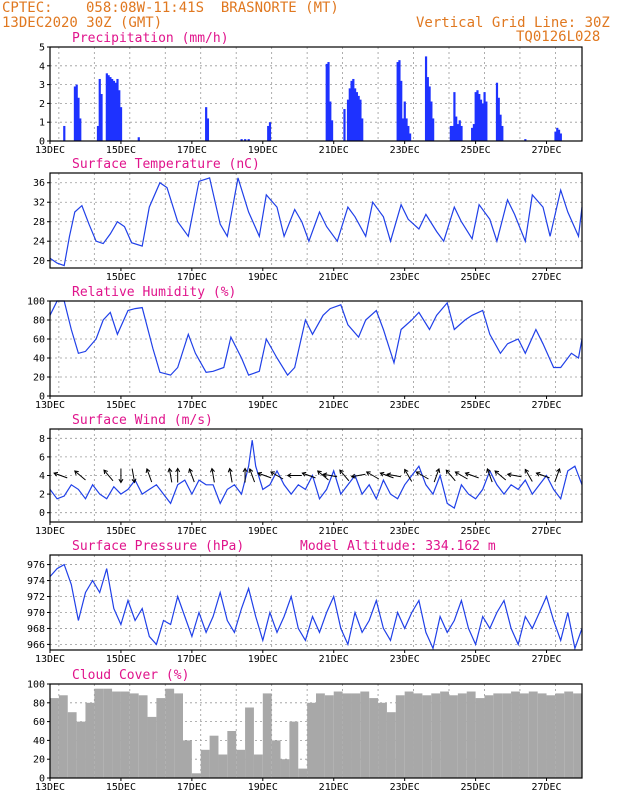 The width and height of the screenshot is (618, 800). What do you see at coordinates (39, 359) in the screenshot?
I see `humidity-ytick-label: 40` at bounding box center [39, 359].